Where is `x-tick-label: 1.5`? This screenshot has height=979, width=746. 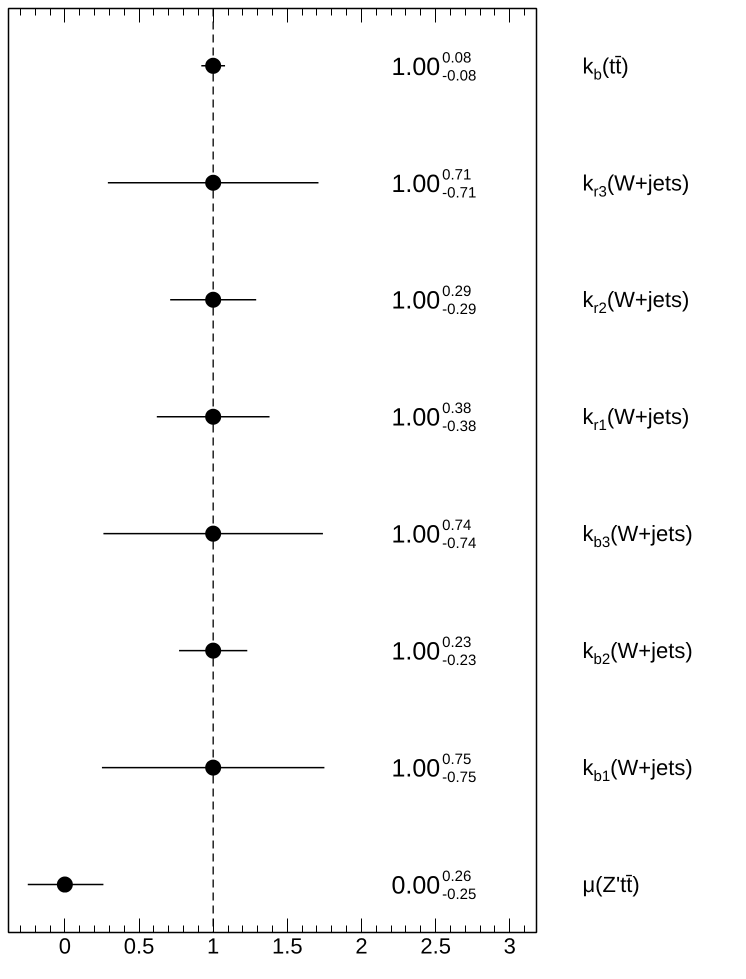
x-tick-label: 1.5 is located at coordinates (287, 946).